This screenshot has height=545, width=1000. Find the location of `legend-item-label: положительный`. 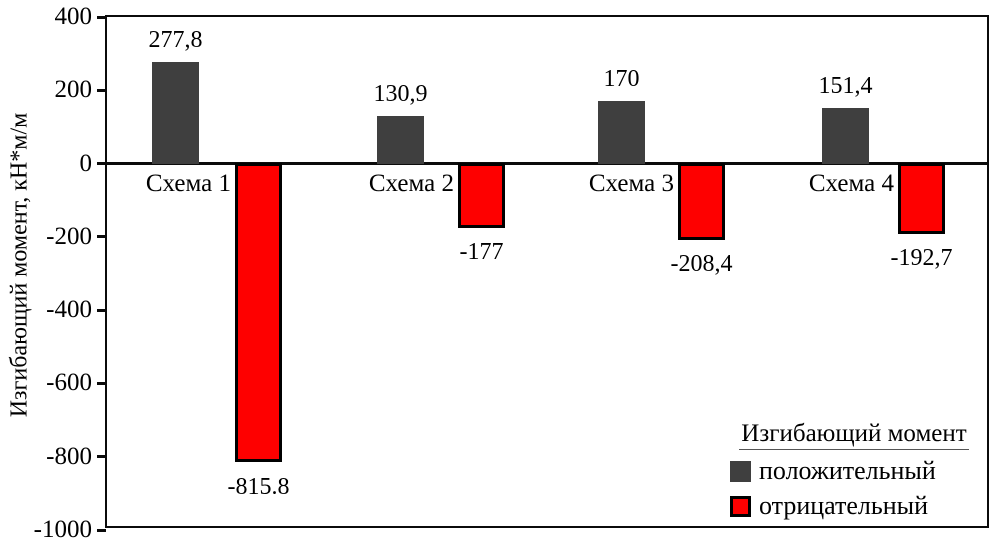

legend-item-label: положительный is located at coordinates (847, 470).